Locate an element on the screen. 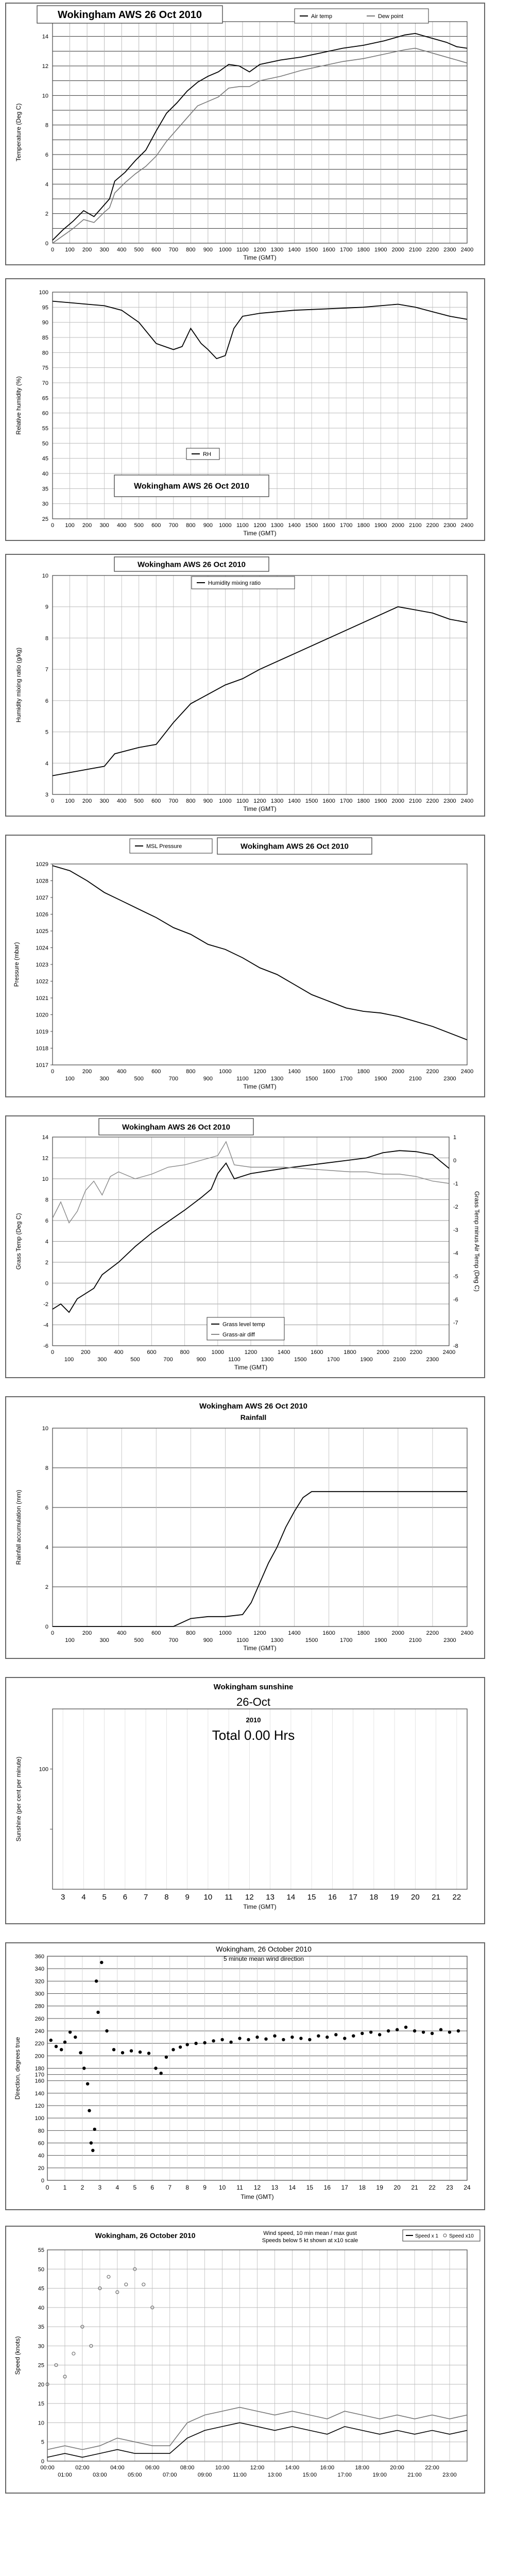  y-tick-label: 60 is located at coordinates (45, 414).